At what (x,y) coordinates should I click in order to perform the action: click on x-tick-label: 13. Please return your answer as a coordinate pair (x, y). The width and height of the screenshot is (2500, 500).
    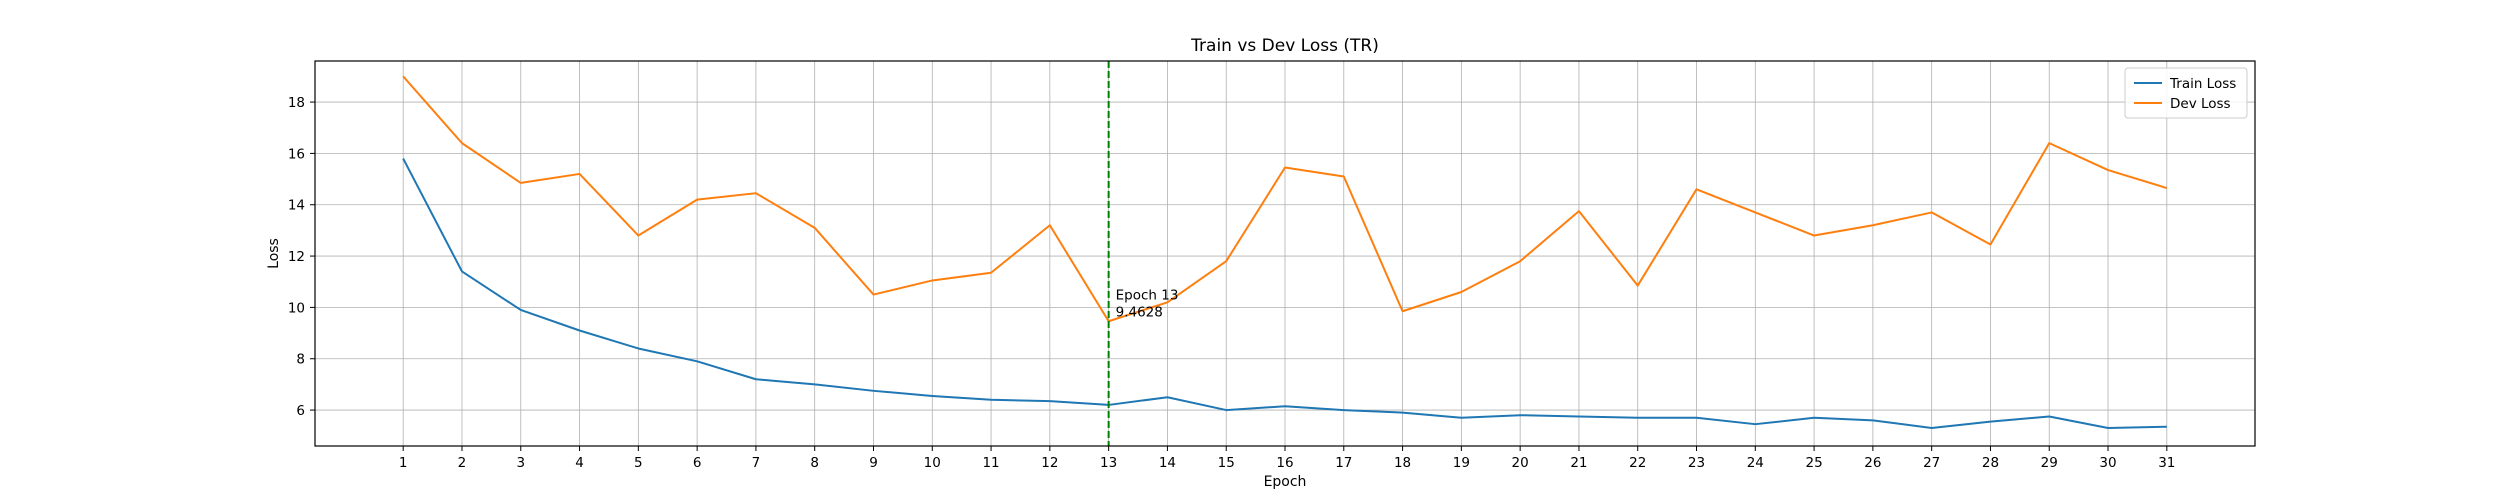
    Looking at the image, I should click on (1108, 463).